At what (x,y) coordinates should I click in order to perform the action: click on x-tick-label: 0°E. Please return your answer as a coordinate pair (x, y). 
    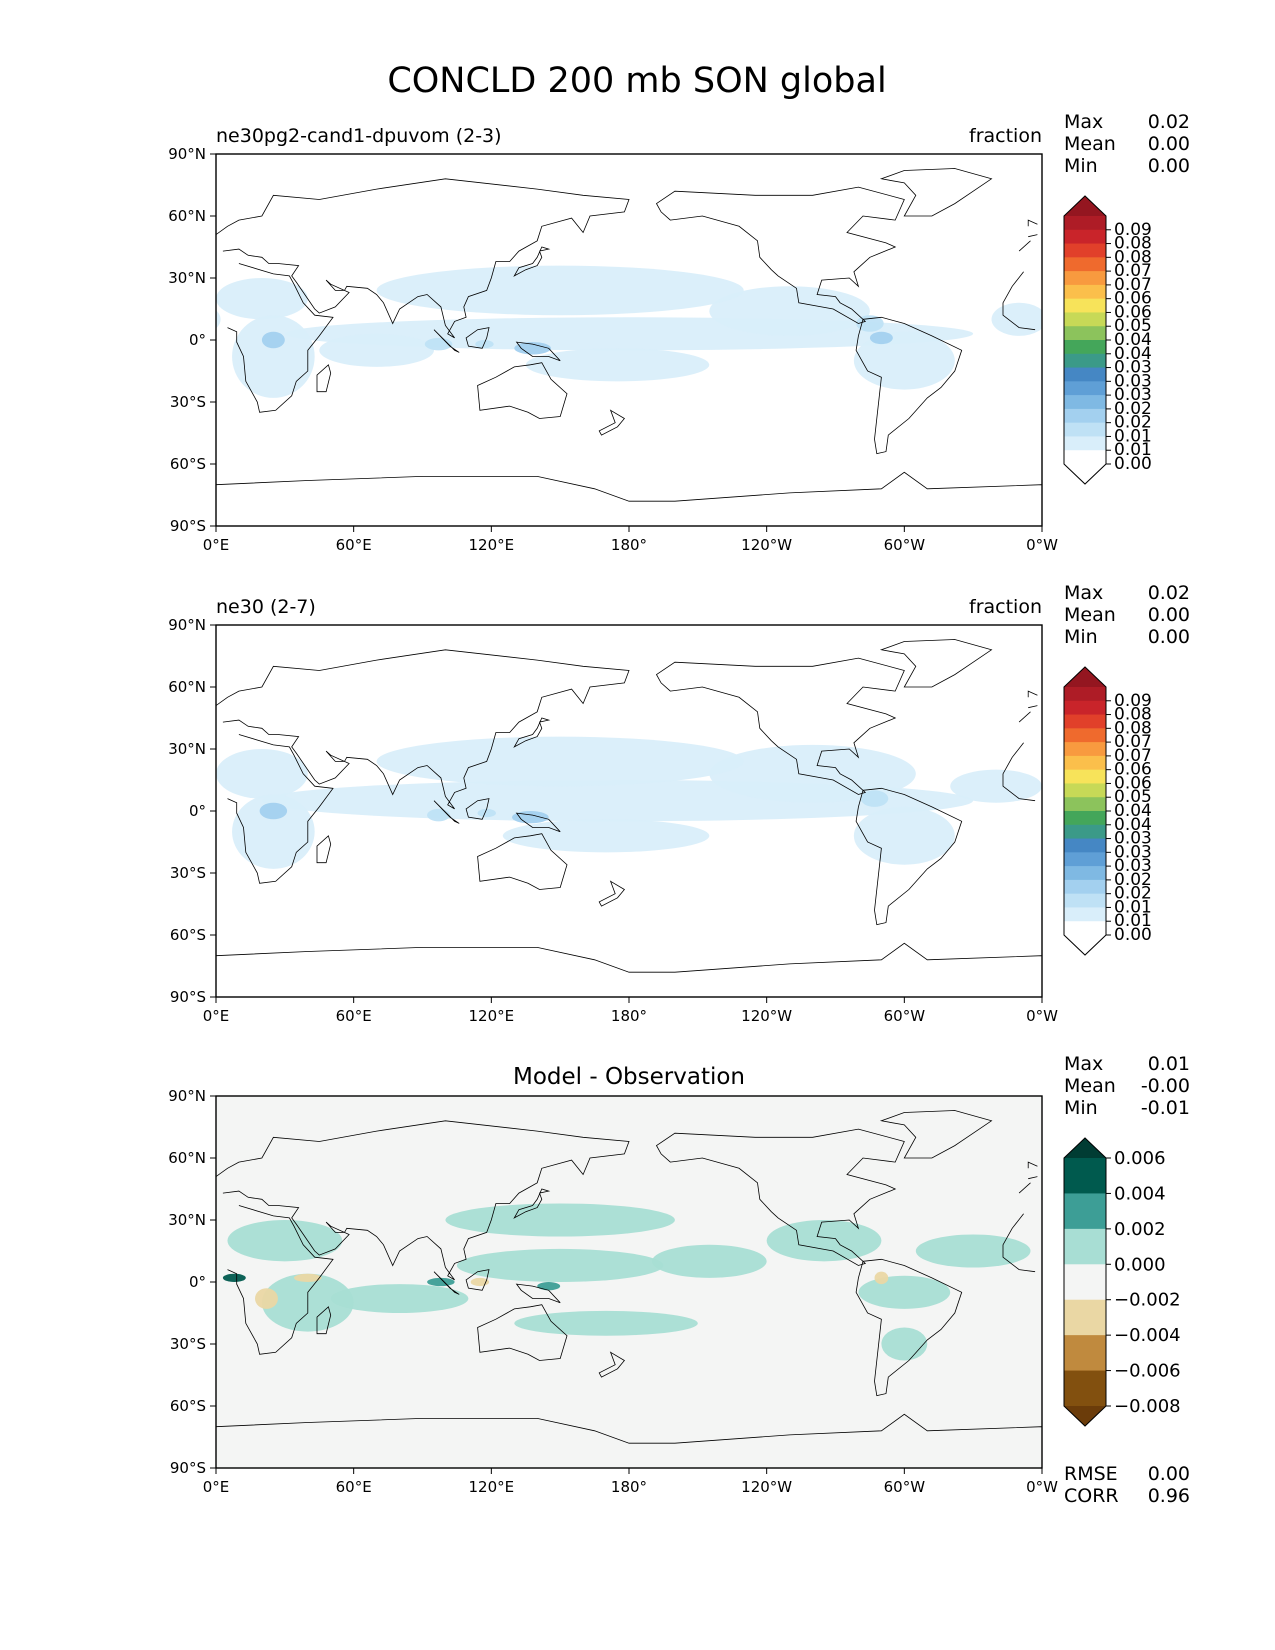
    Looking at the image, I should click on (216, 1487).